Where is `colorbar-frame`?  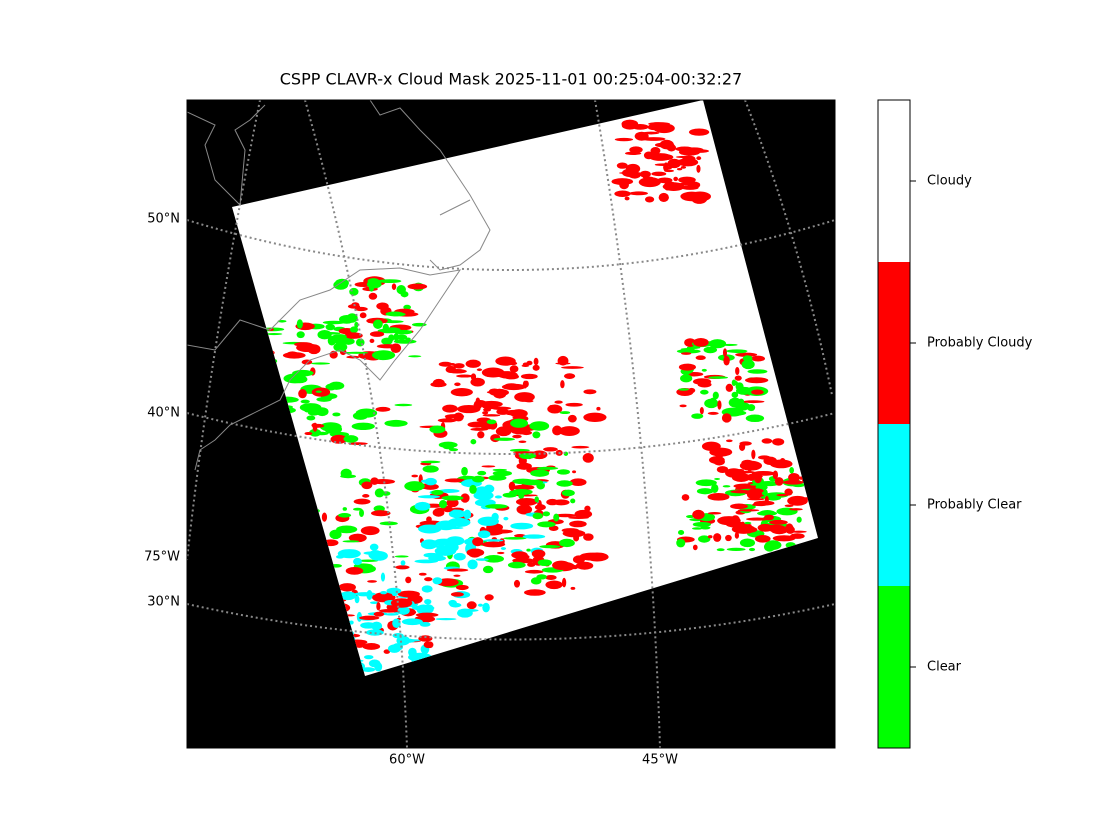
colorbar-frame is located at coordinates (894, 424).